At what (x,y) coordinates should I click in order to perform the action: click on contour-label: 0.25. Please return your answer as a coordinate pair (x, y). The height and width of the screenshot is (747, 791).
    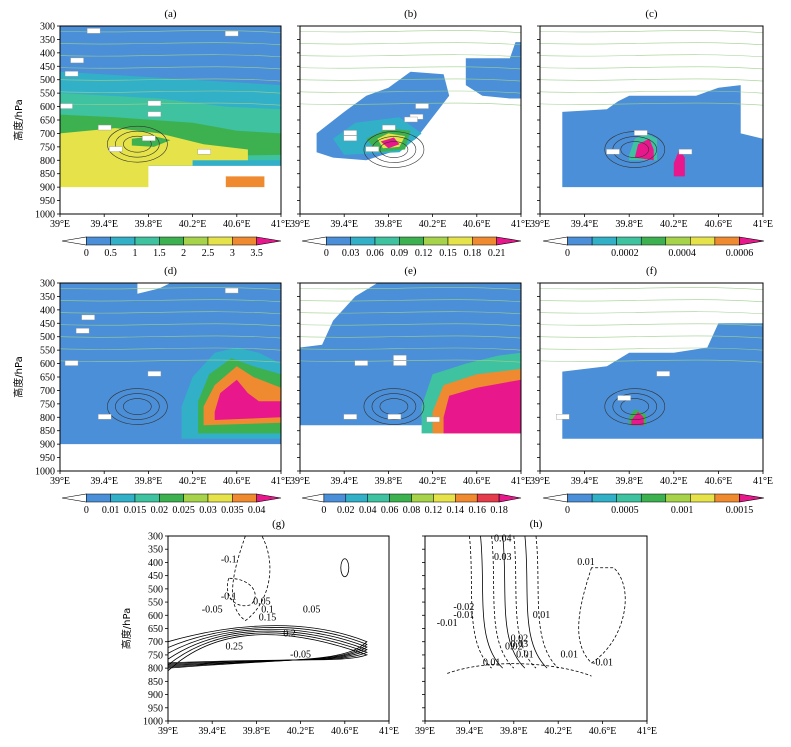
    Looking at the image, I should click on (235, 647).